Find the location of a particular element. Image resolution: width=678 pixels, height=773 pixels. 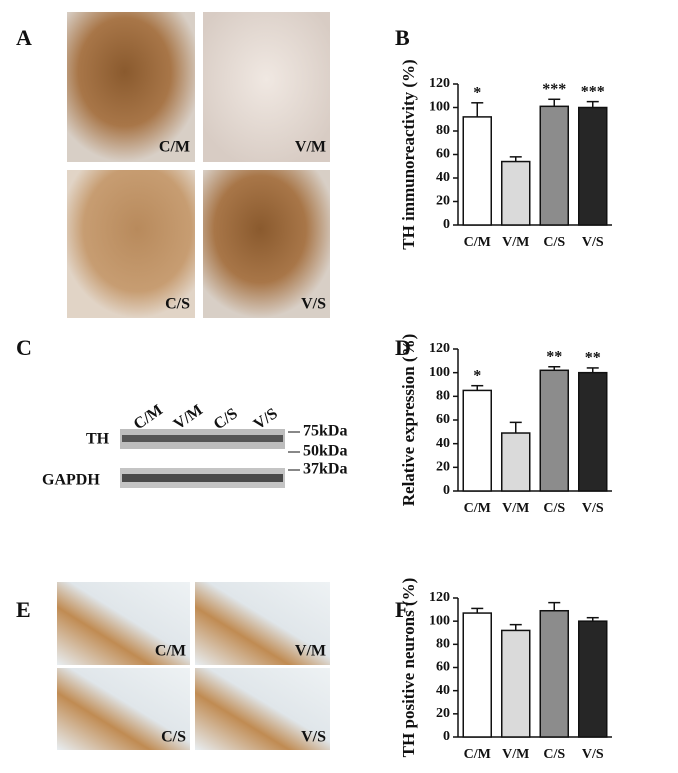

band-label: GAPDH is located at coordinates (71, 480).